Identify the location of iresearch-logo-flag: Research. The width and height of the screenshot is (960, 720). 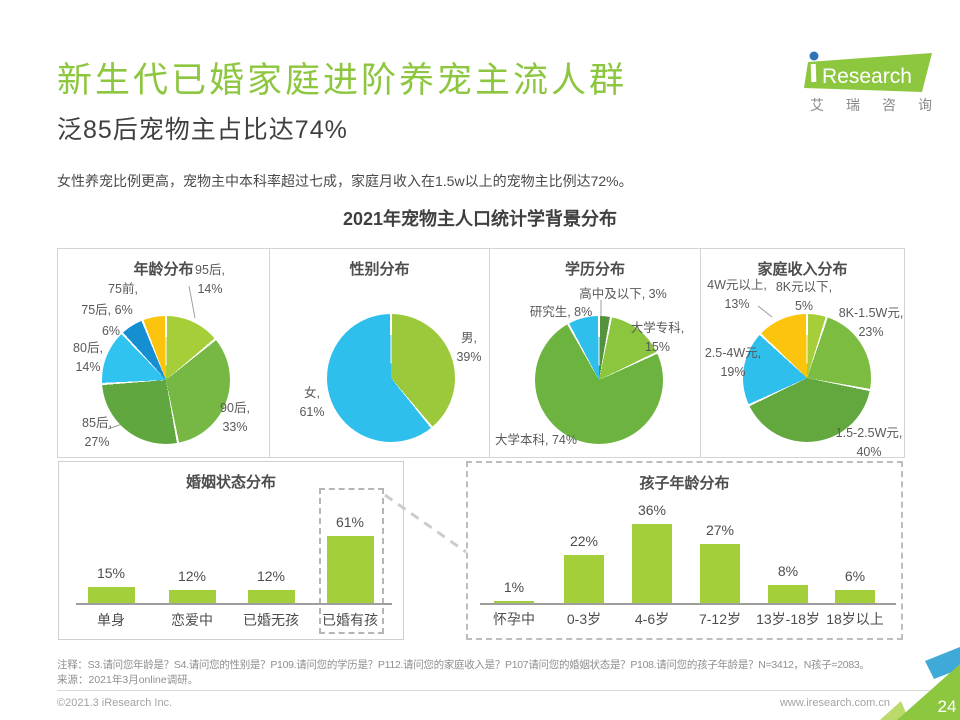
(868, 71).